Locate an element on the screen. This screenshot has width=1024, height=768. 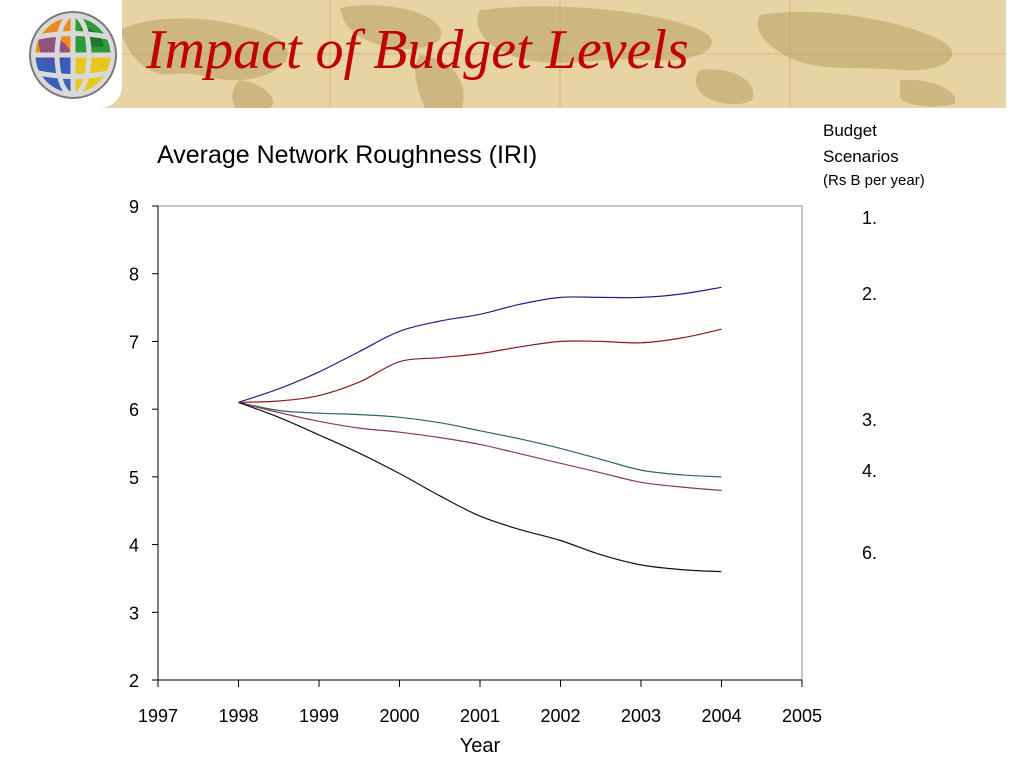
map-continents is located at coordinates (538, 56).